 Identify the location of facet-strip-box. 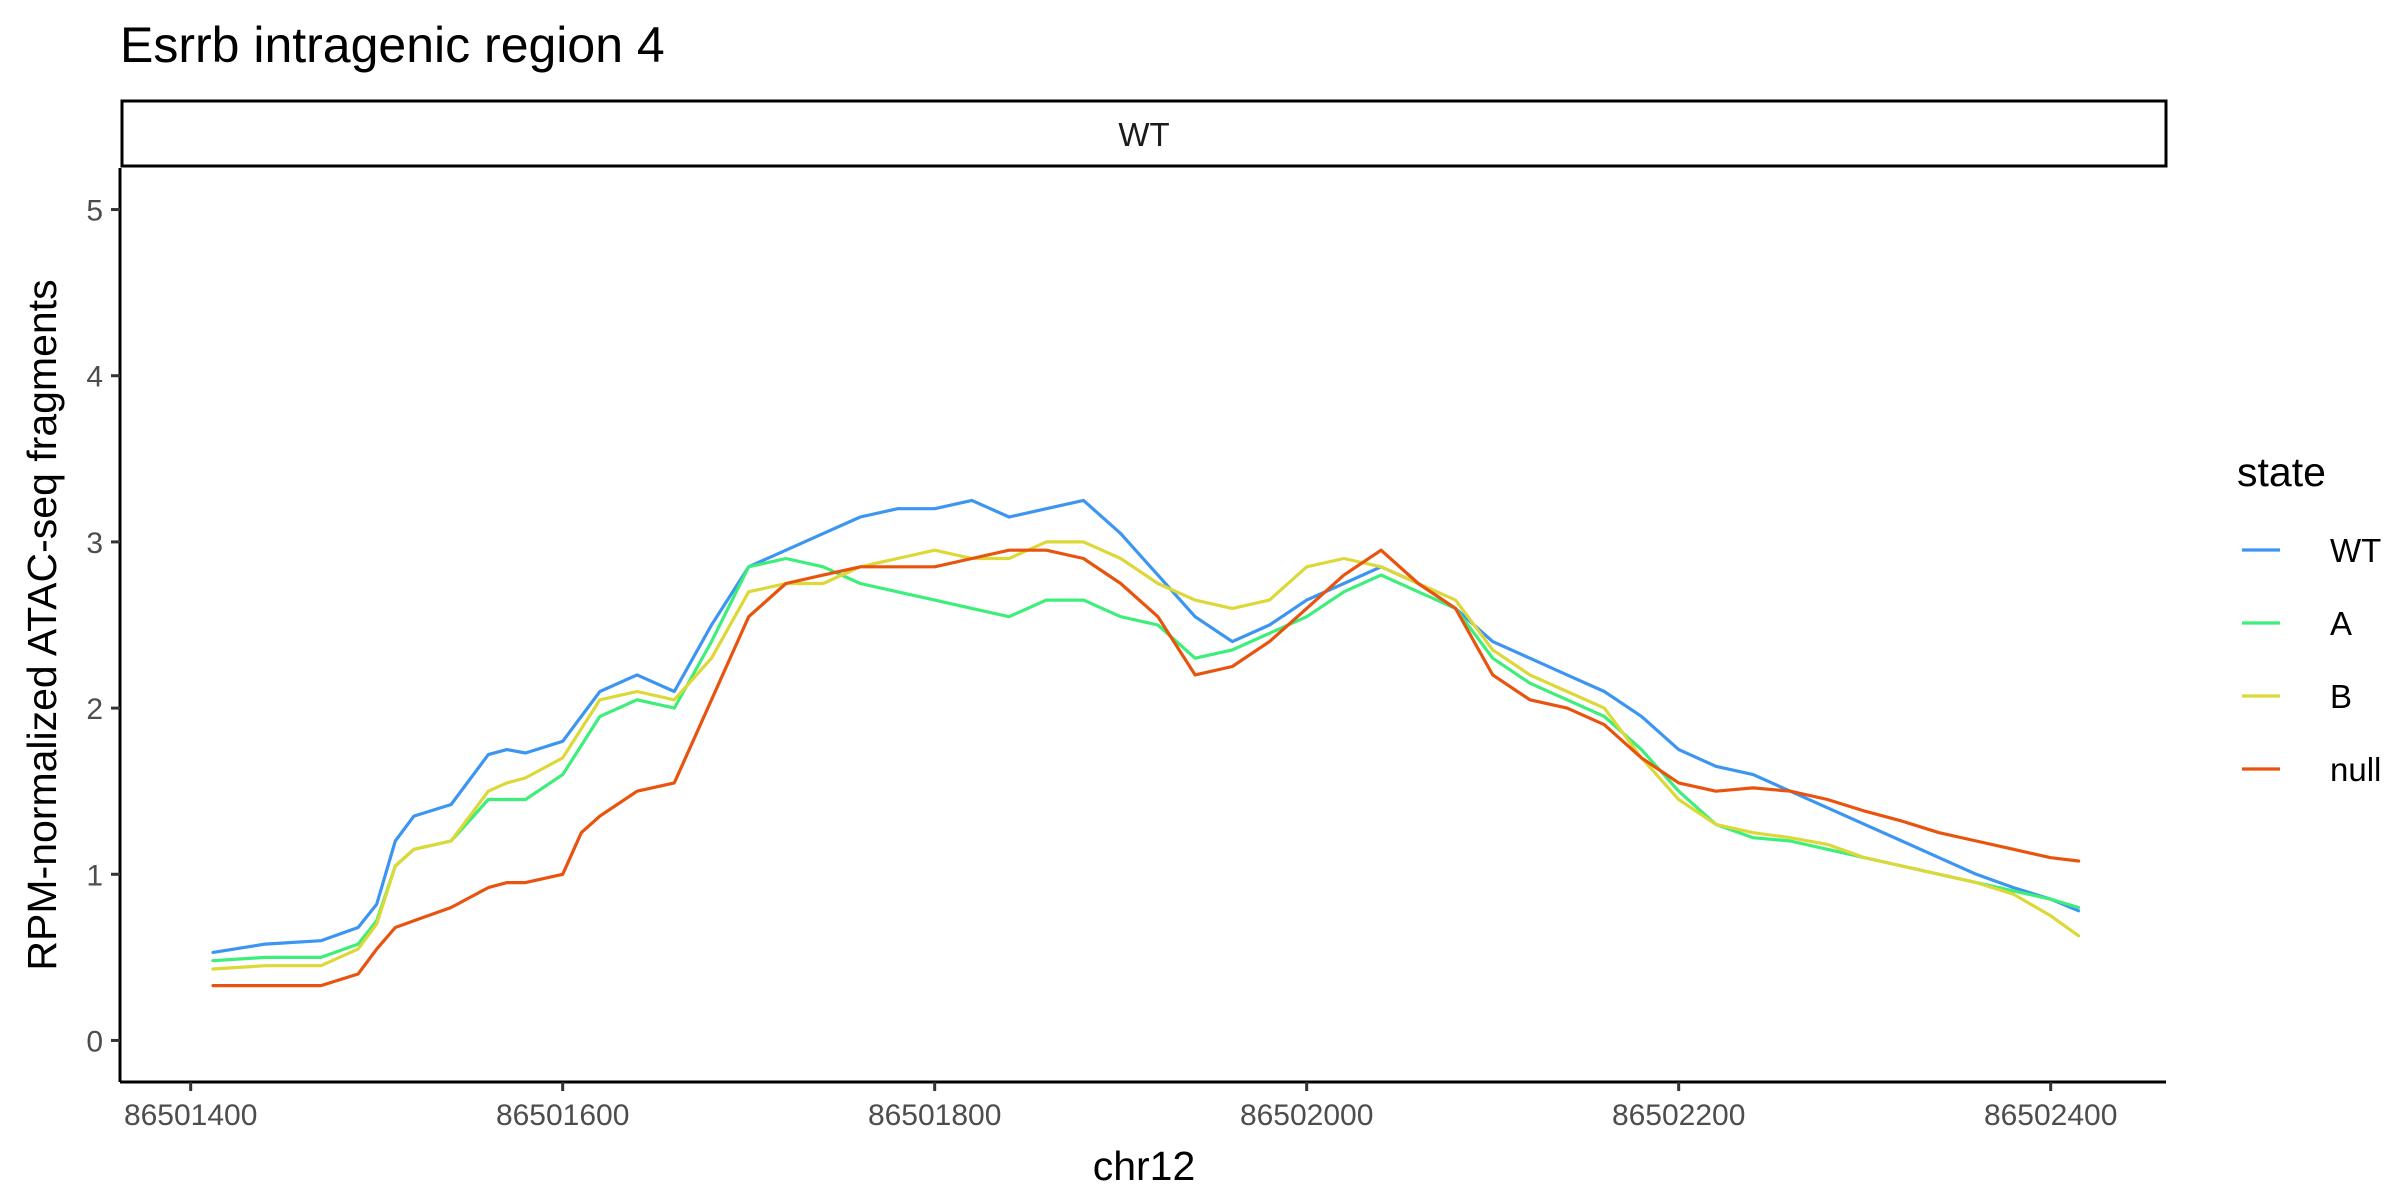
(1144, 133).